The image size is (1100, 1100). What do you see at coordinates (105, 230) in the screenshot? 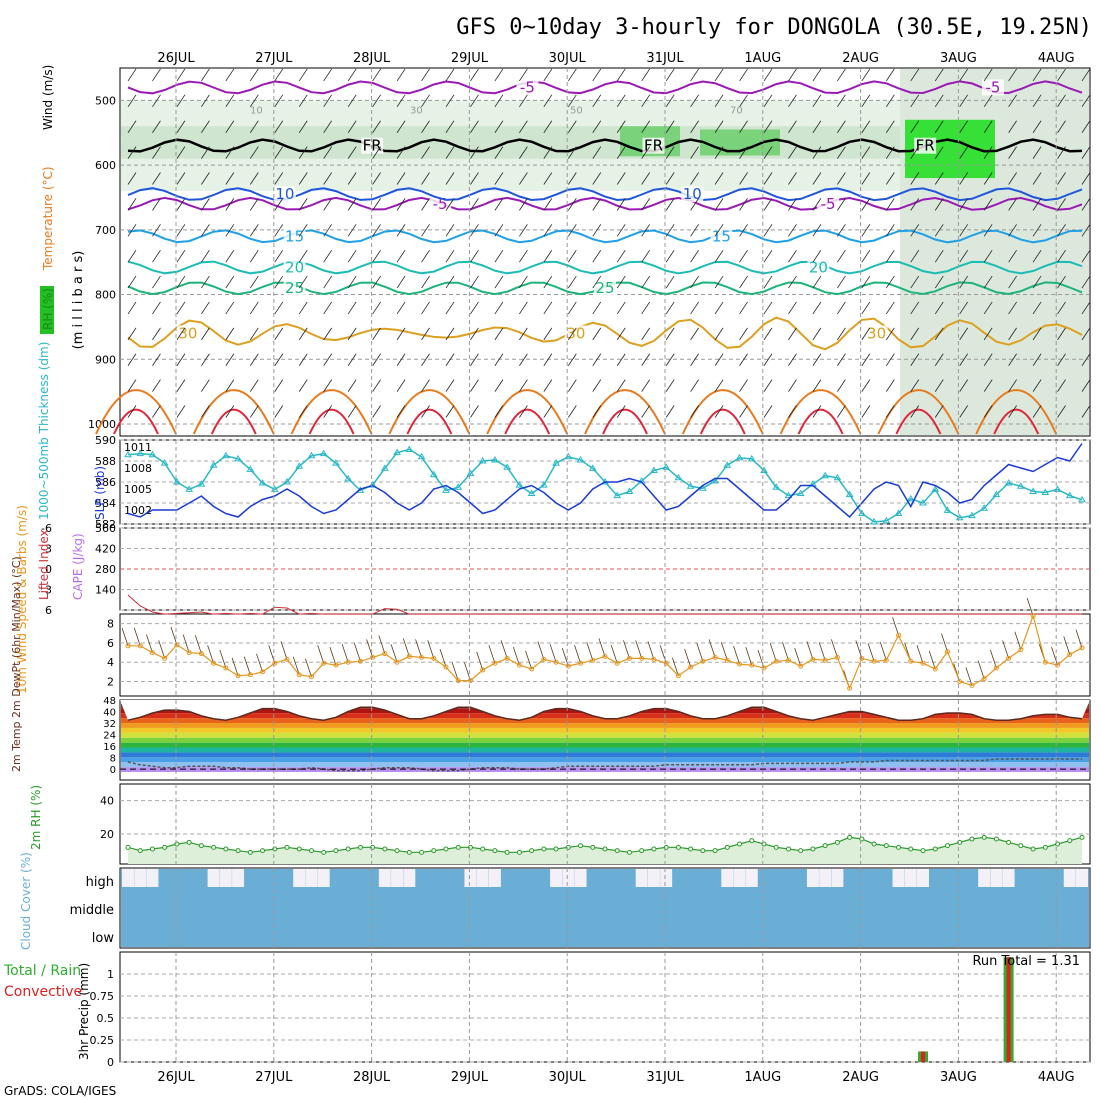
I see `pressure-tick-label: 700` at bounding box center [105, 230].